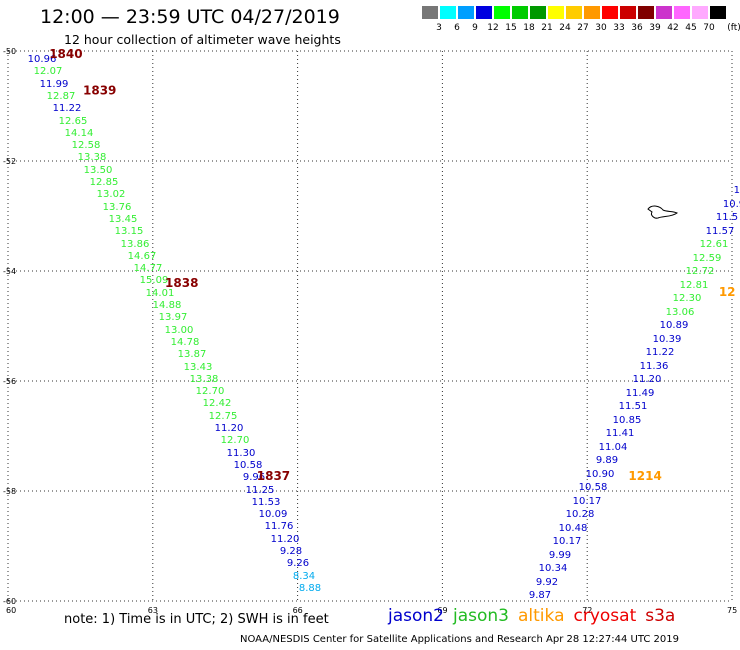  What do you see at coordinates (709, 28) in the screenshot?
I see `legend-label: 70` at bounding box center [709, 28].